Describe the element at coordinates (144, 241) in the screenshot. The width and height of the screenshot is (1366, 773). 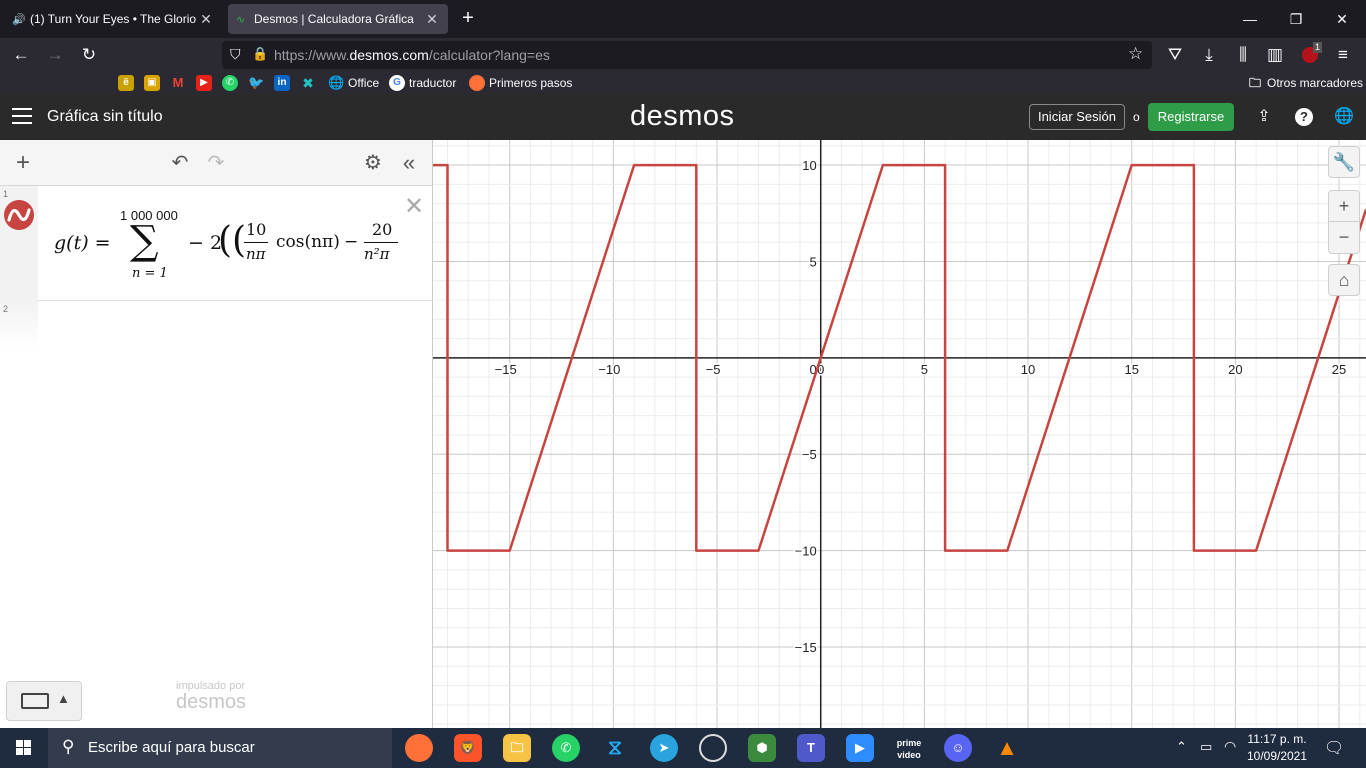
I see `sigma-symbol: ∑` at that location.